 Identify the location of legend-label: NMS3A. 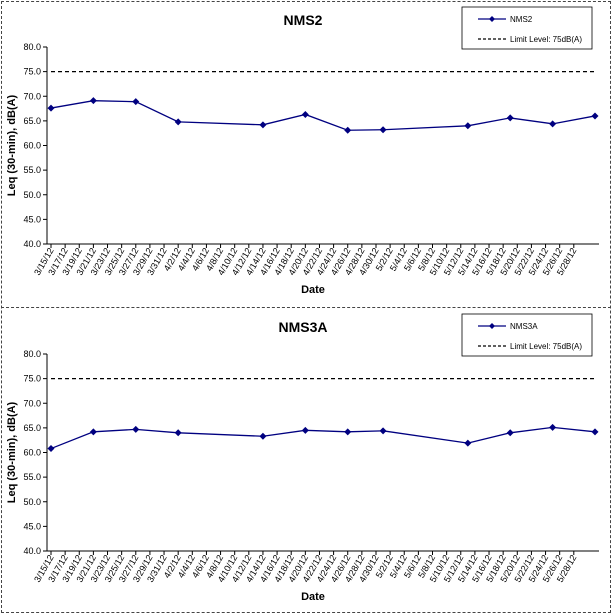
(524, 326).